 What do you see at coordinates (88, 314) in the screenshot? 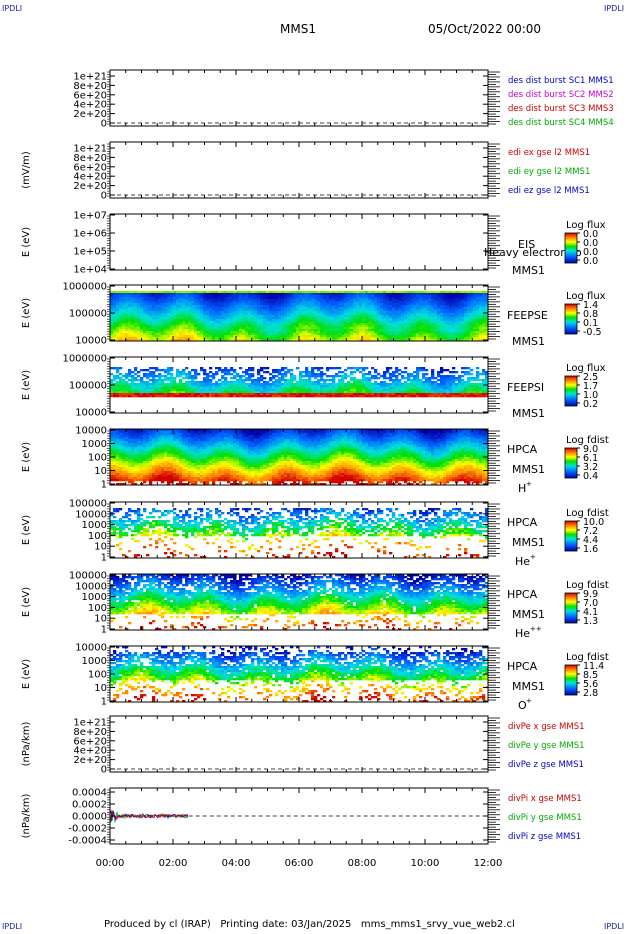
I see `y-tick-label: 100000` at bounding box center [88, 314].